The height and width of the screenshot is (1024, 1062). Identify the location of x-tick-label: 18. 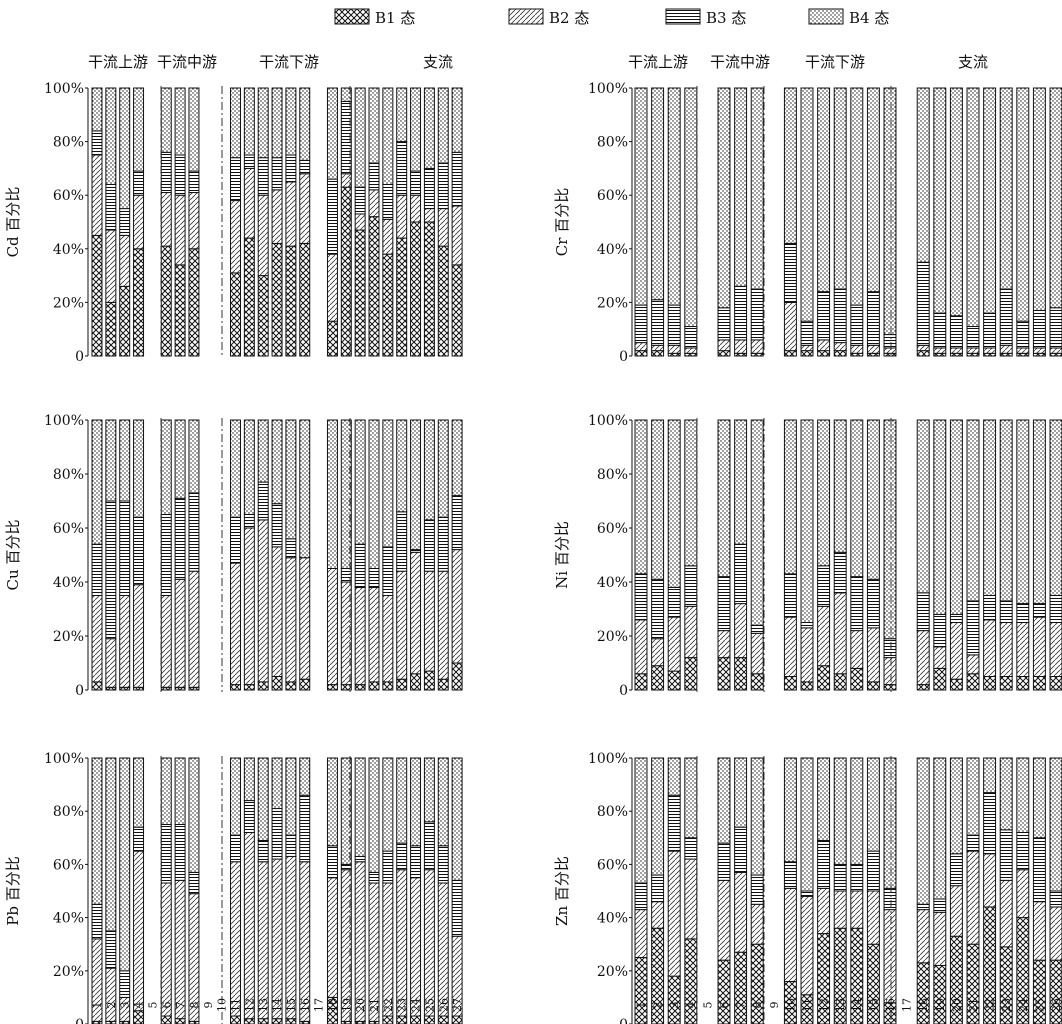
(332, 1005).